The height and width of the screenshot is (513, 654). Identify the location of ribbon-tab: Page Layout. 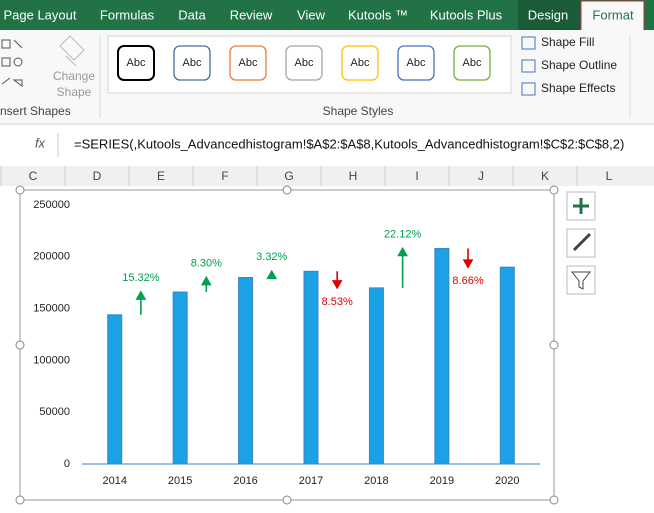
(39, 14).